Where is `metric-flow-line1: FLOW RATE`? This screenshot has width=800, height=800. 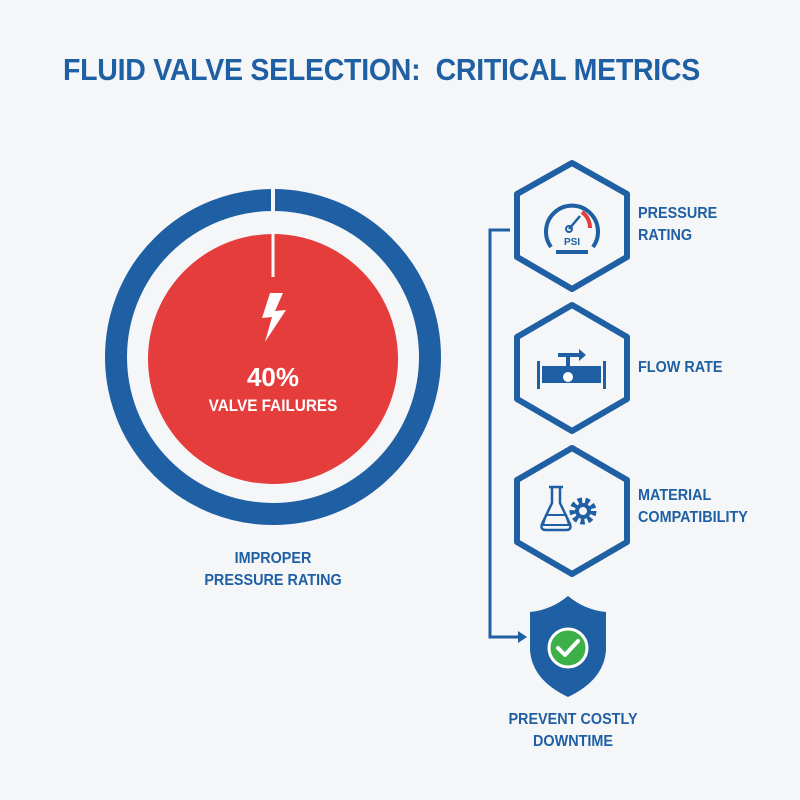 metric-flow-line1: FLOW RATE is located at coordinates (680, 367).